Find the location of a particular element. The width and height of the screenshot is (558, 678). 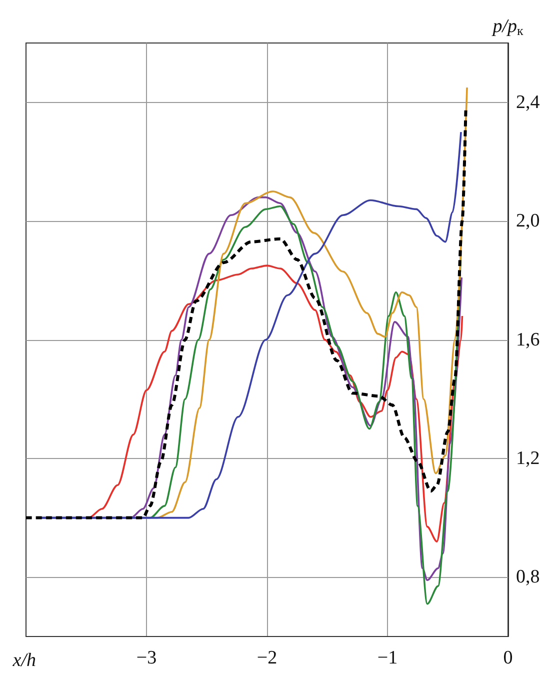

x-tick-label: −2 is located at coordinates (267, 658).